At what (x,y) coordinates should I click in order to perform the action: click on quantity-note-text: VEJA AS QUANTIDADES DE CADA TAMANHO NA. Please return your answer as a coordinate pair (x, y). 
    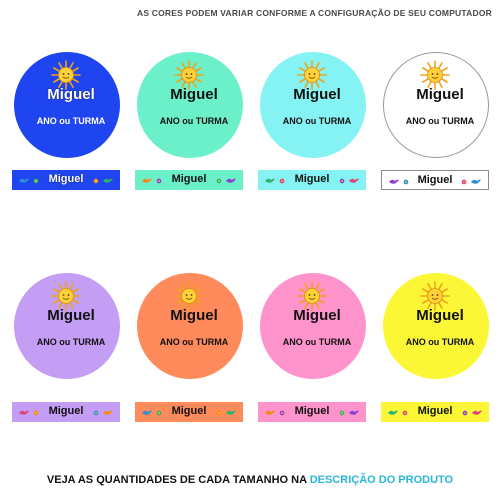
    Looking at the image, I should click on (178, 480).